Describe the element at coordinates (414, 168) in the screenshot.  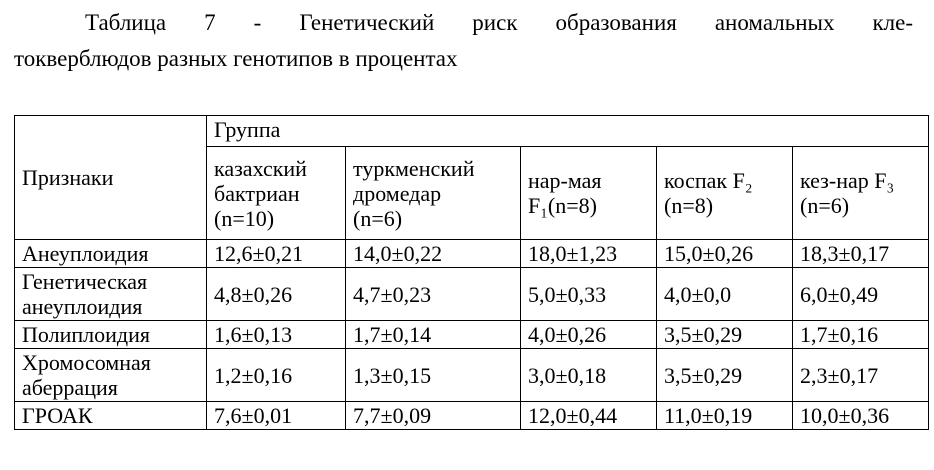
I see `header-line: туркменский` at that location.